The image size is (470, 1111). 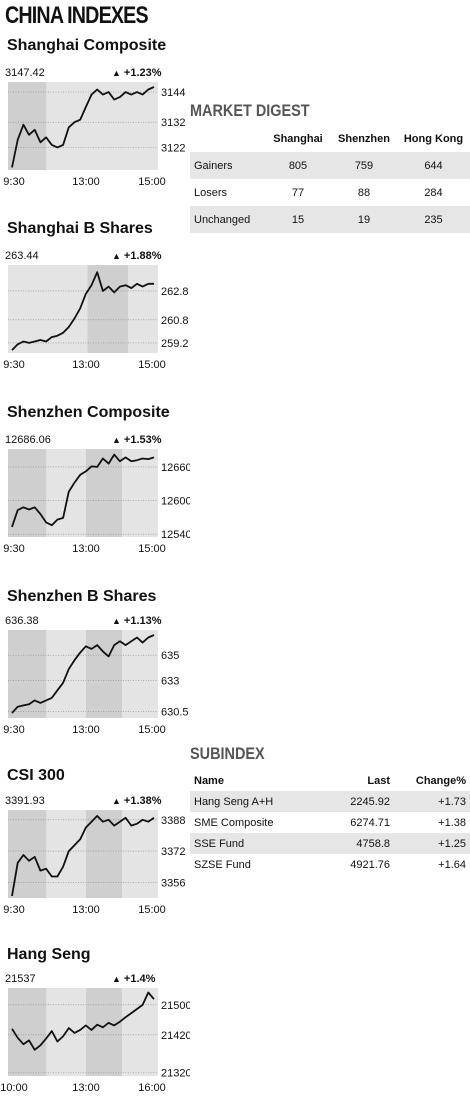 I want to click on x-tick-label: 10:00, so click(x=14, y=1088).